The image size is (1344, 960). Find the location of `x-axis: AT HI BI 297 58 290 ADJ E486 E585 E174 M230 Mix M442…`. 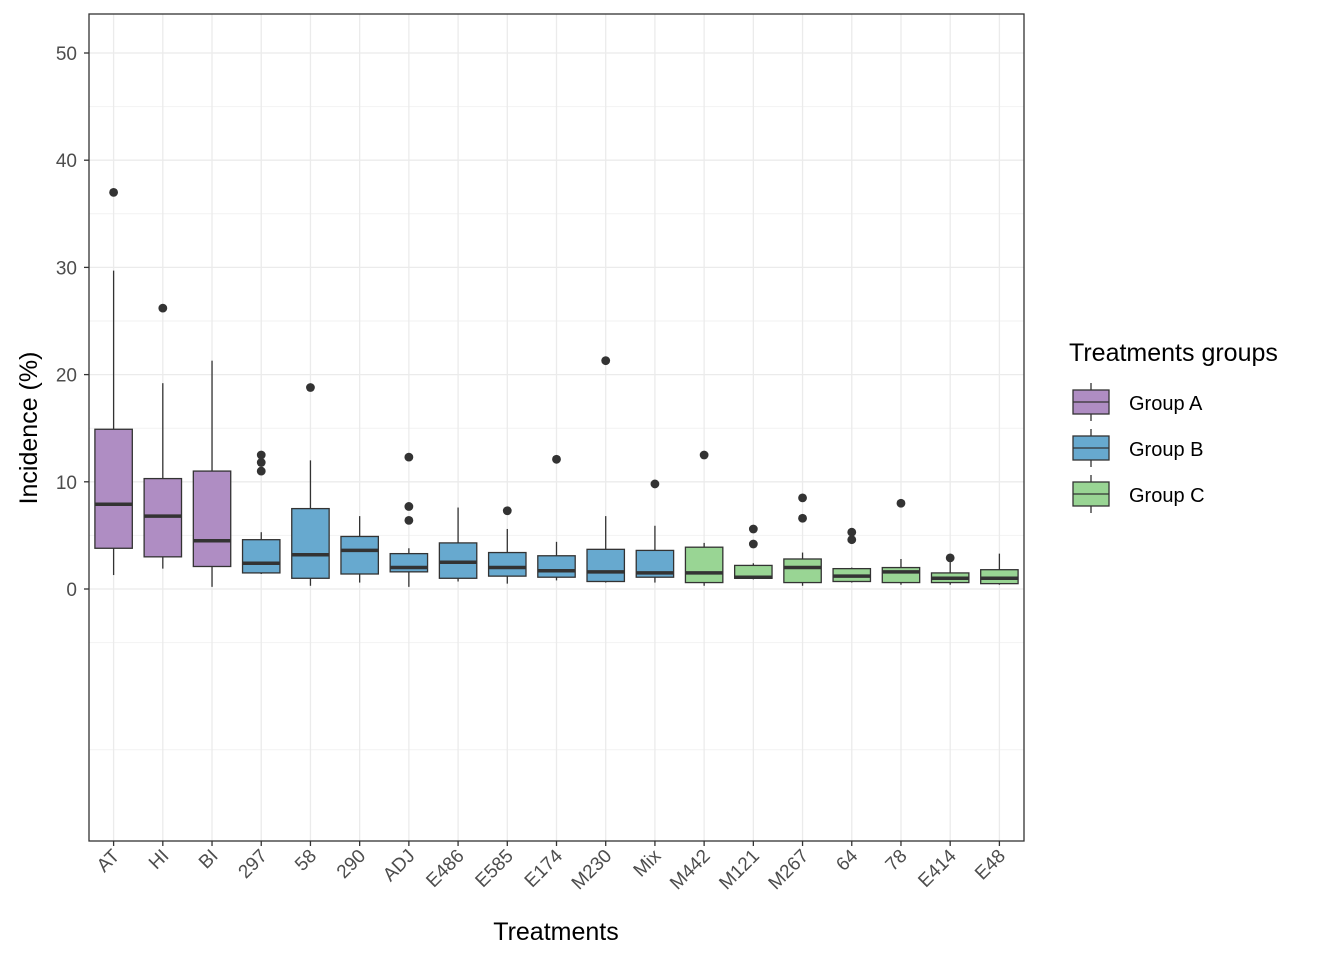

x-axis: AT HI BI 297 58 290 ADJ E486 E585 E174 M230 Mix M442… is located at coordinates (551, 867).